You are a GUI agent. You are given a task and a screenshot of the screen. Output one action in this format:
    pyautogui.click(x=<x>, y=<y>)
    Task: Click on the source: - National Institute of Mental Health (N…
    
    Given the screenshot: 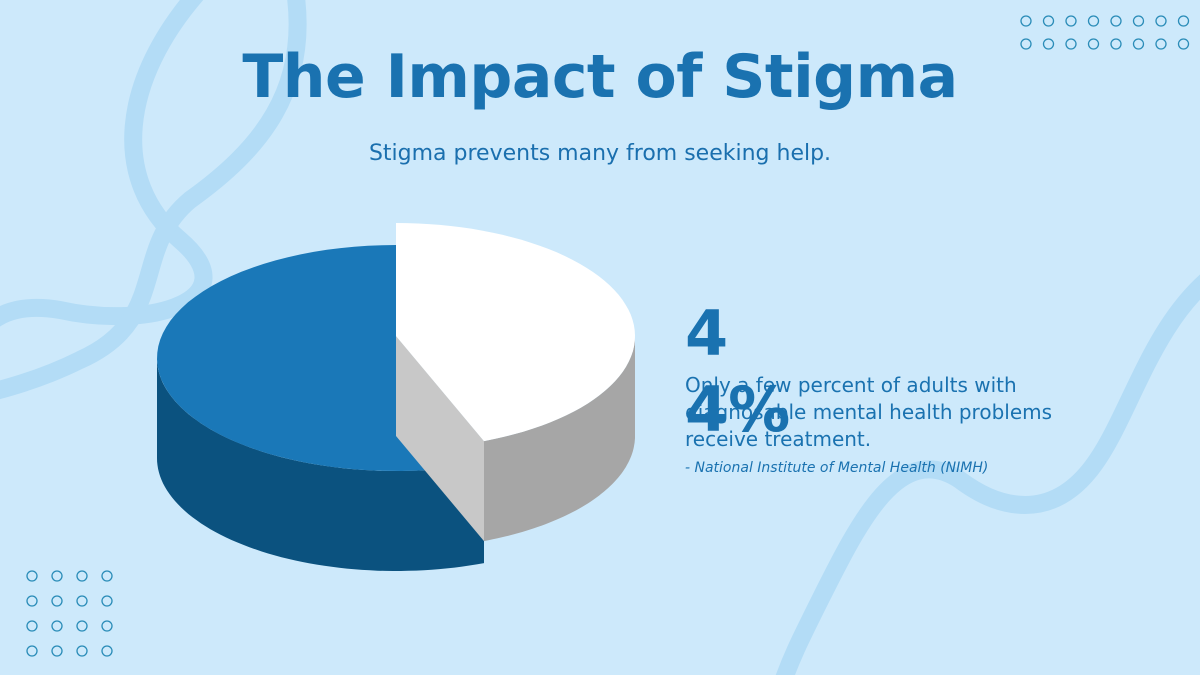 What is the action you would take?
    pyautogui.click(x=837, y=468)
    